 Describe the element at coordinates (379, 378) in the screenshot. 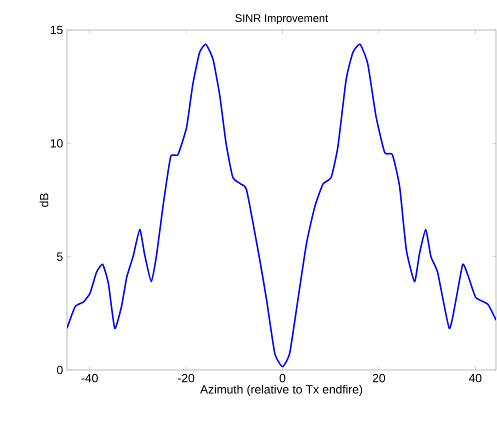

I see `x-tick-label: 20` at that location.